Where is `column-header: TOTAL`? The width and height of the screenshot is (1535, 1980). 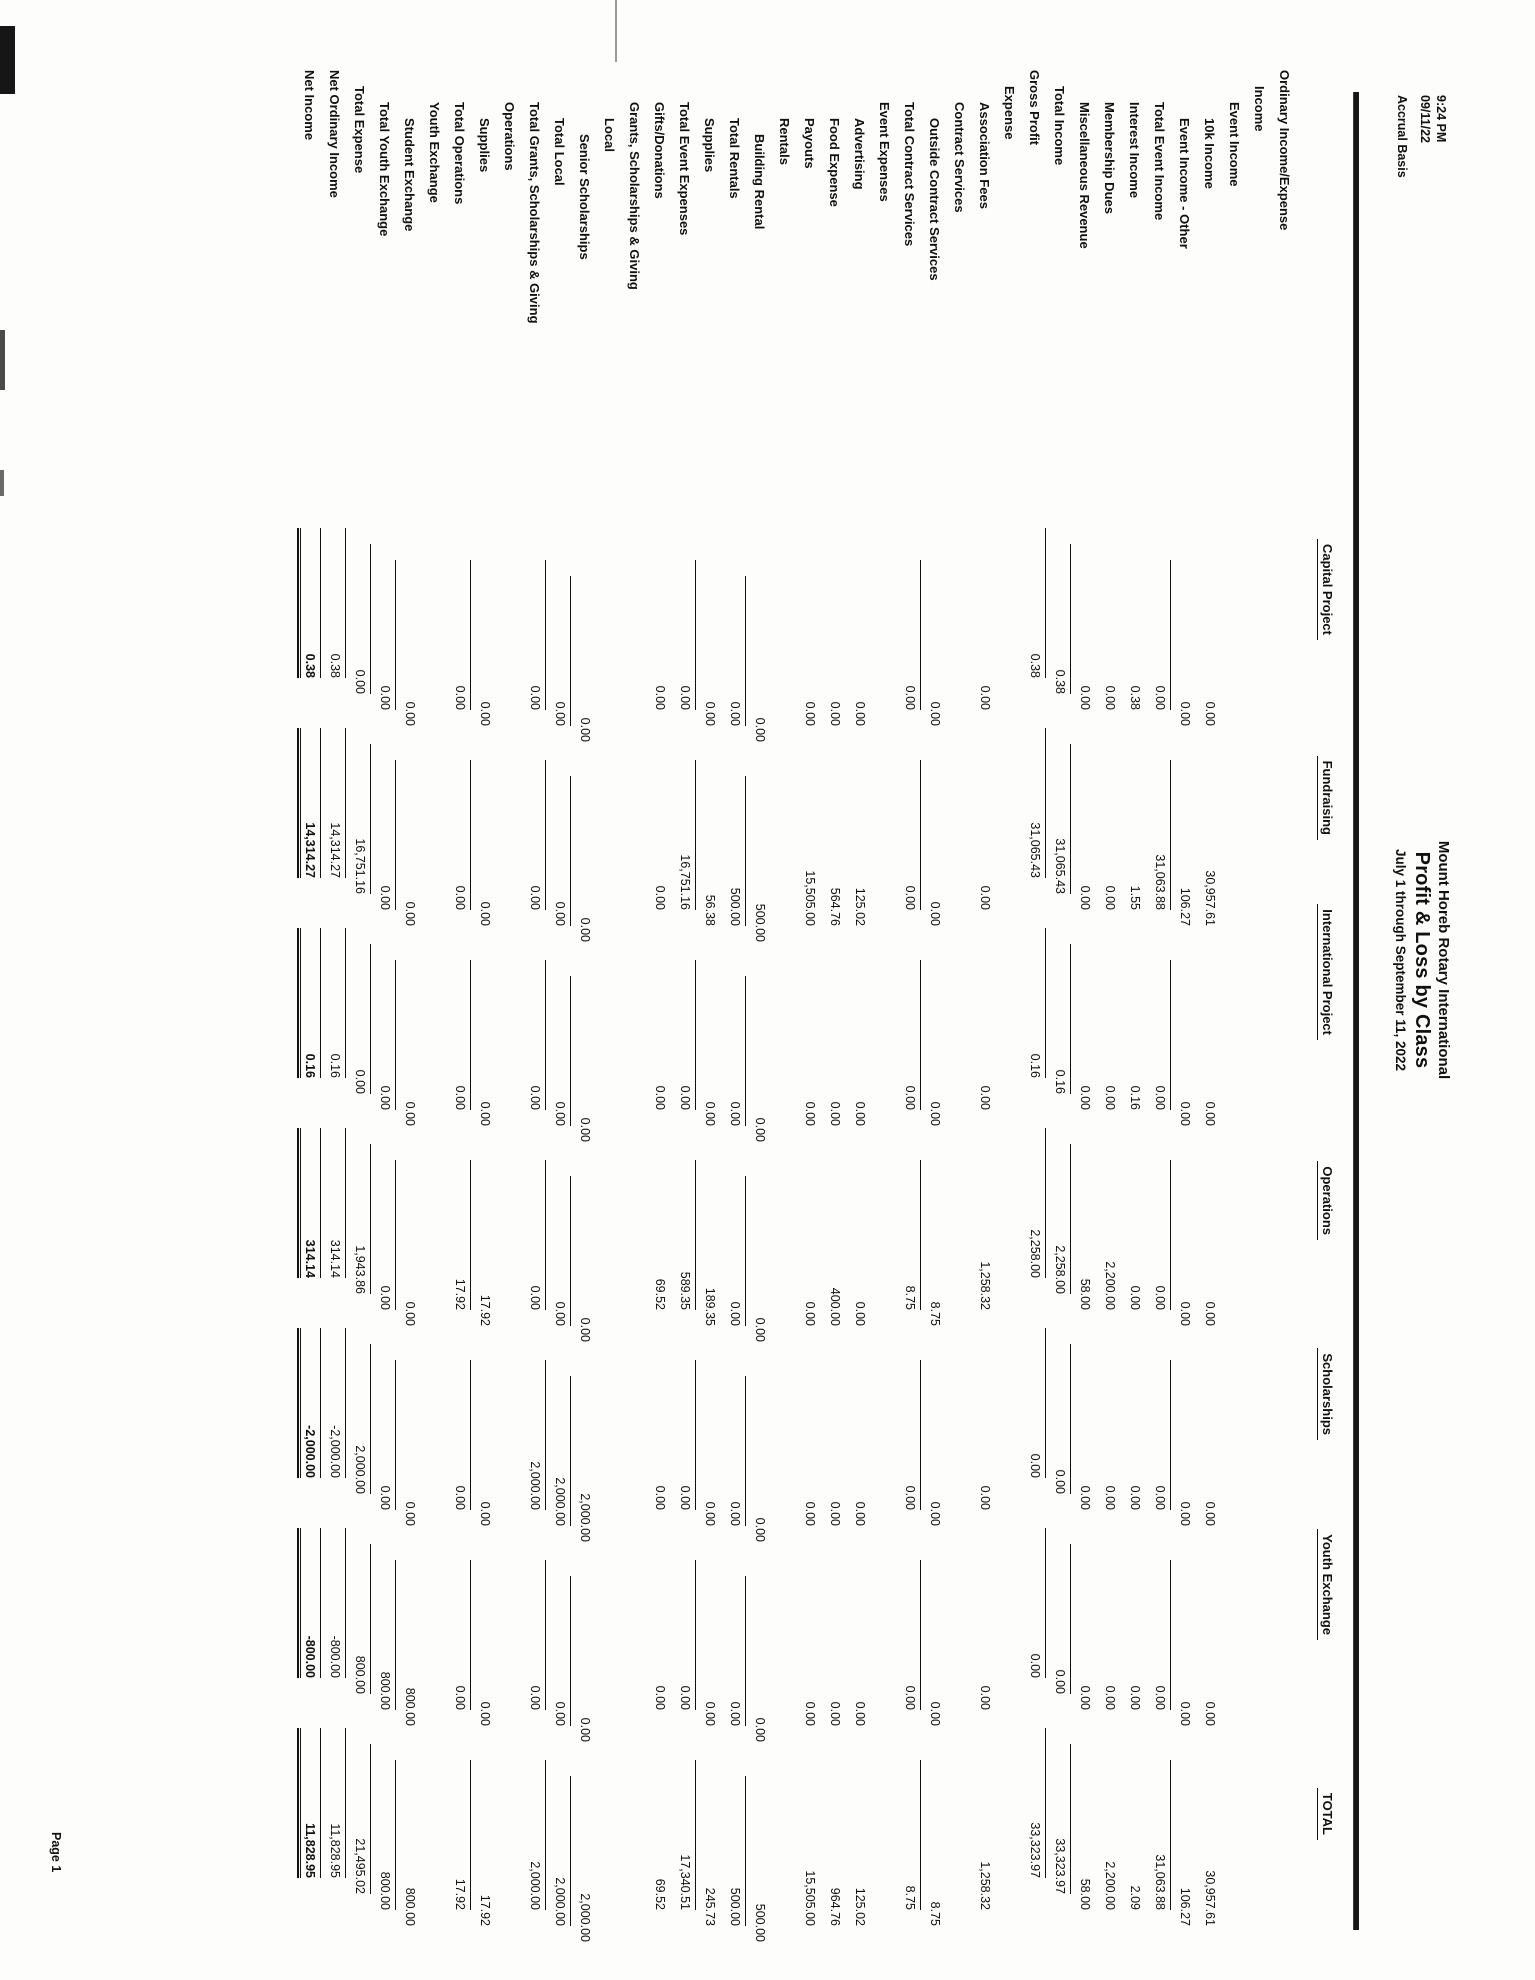 column-header: TOTAL is located at coordinates (1326, 1740).